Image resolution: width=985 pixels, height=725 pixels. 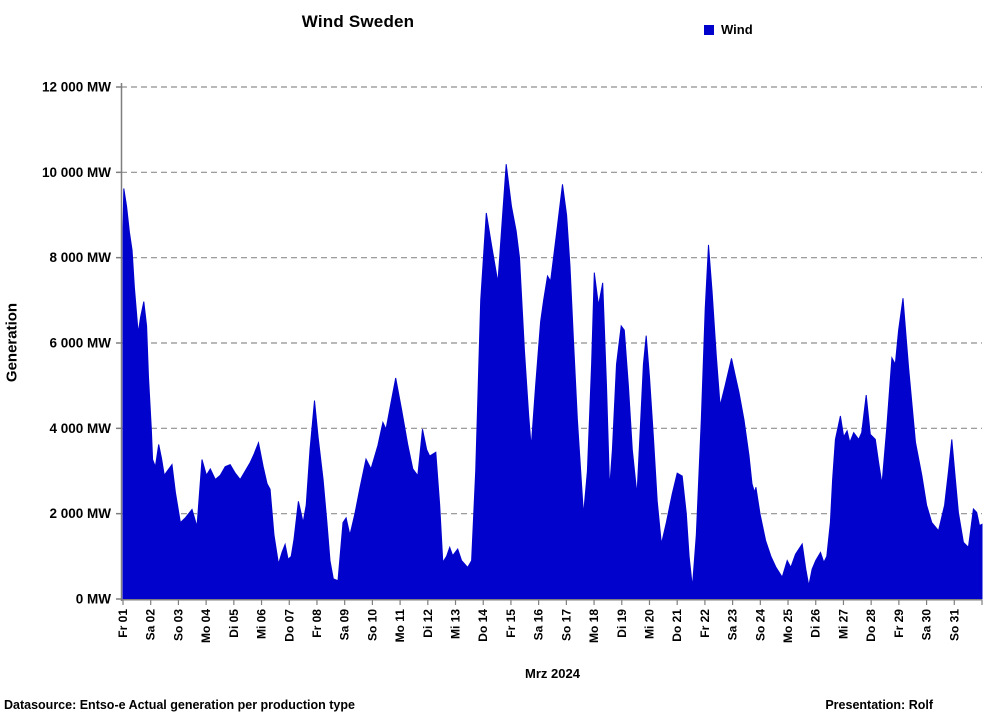 I want to click on x-axis-tick-label: Mo 18, so click(x=594, y=626).